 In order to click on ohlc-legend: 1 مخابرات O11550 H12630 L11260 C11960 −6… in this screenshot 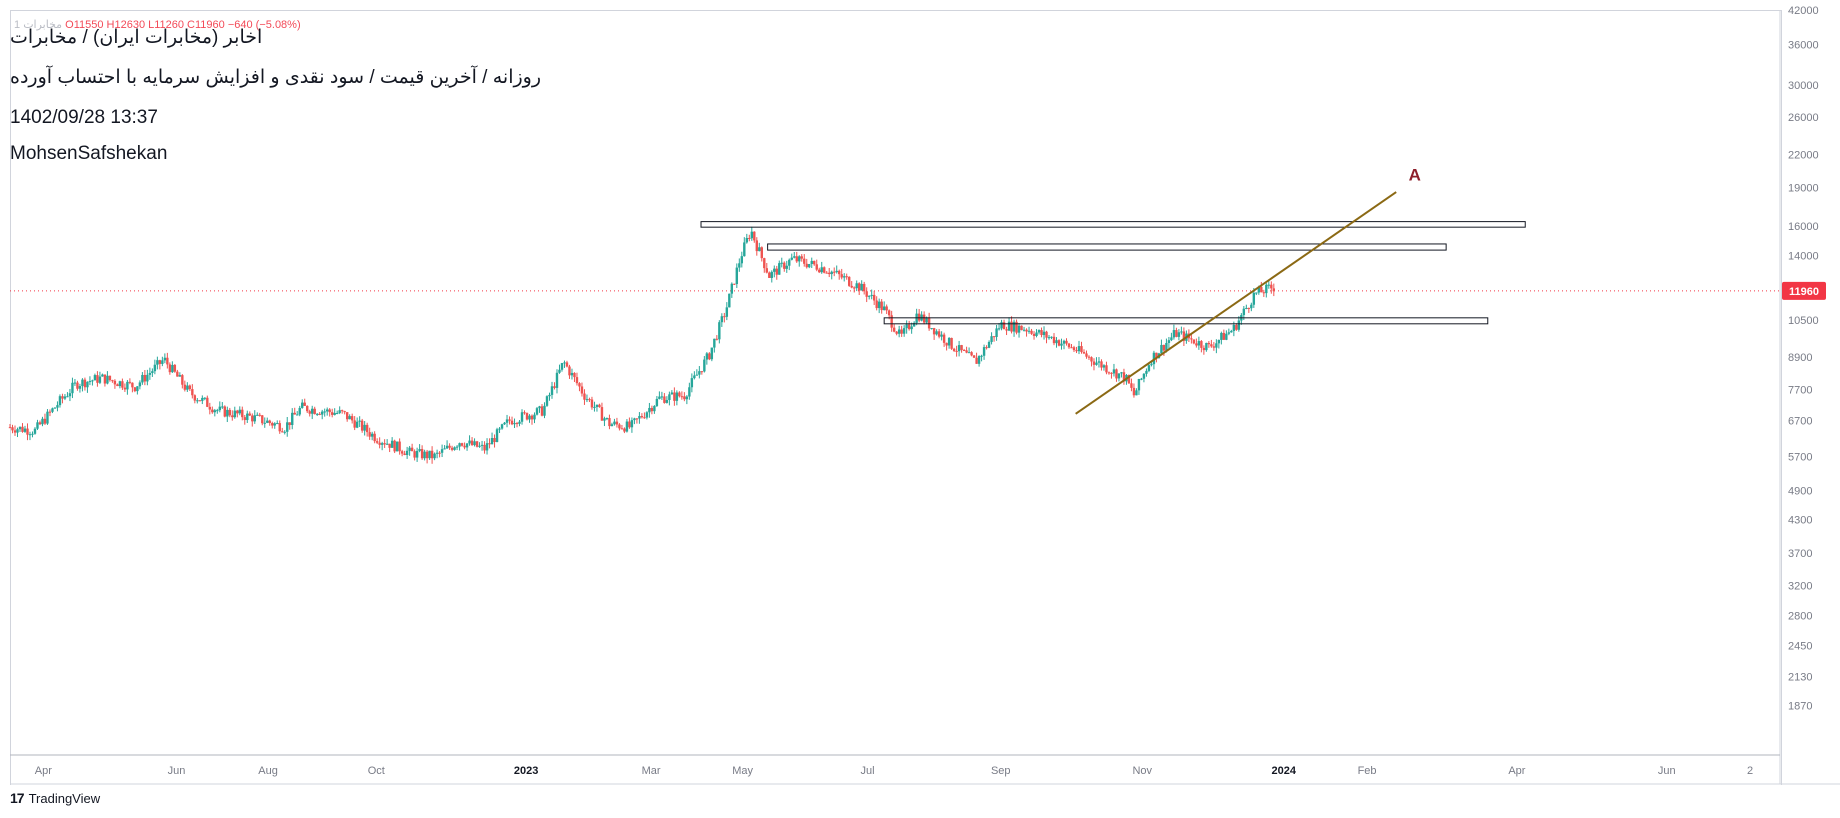, I will do `click(157, 24)`.